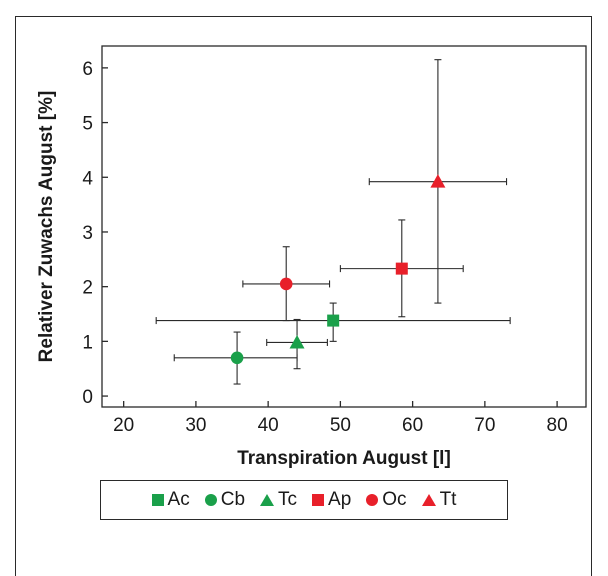 This screenshot has height=576, width=608. I want to click on x-tick-label: 80, so click(557, 425).